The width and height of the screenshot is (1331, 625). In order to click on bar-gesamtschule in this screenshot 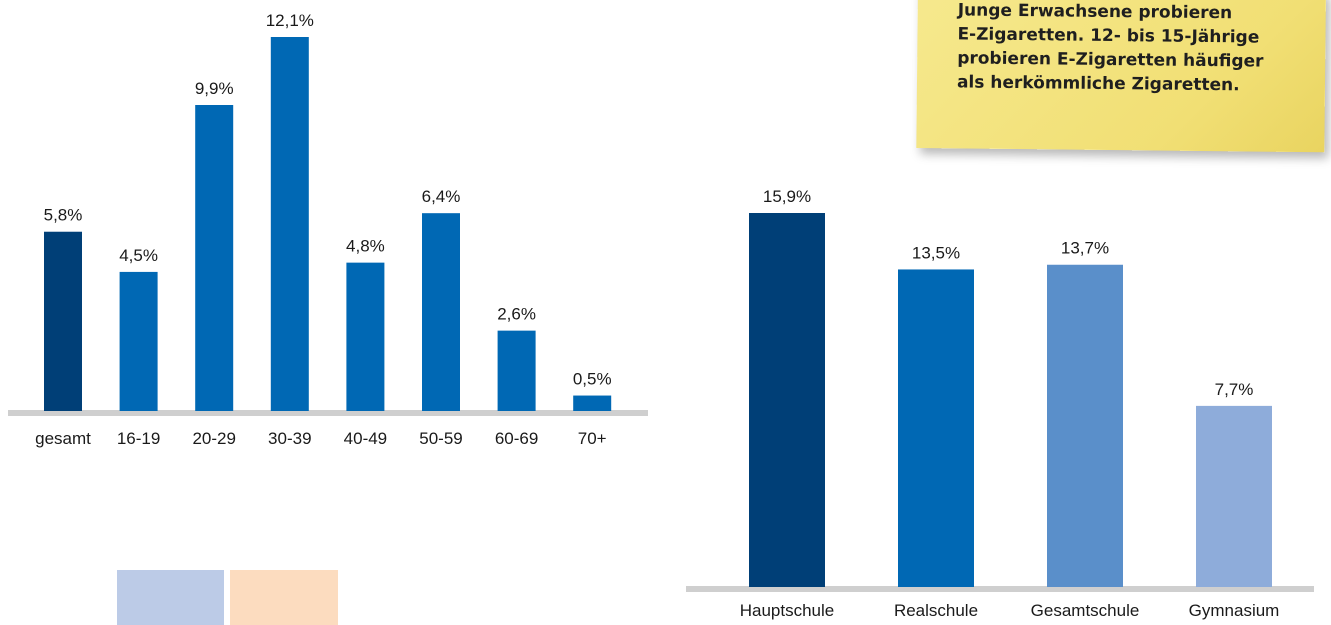, I will do `click(1085, 425)`.